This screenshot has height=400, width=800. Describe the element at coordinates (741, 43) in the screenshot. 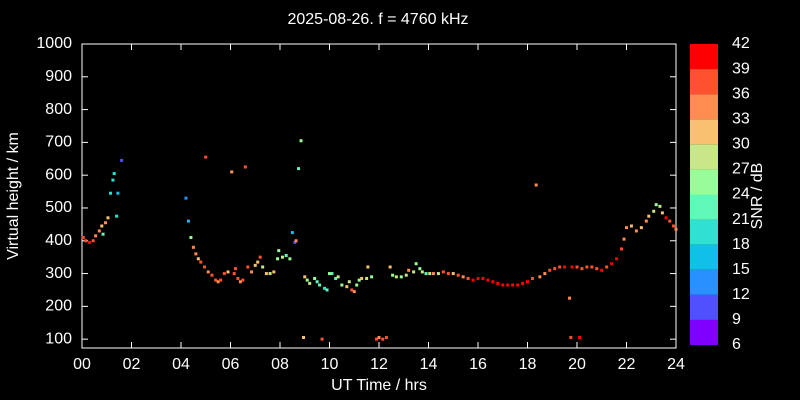

I see `colorbar-tick-label: 42` at that location.